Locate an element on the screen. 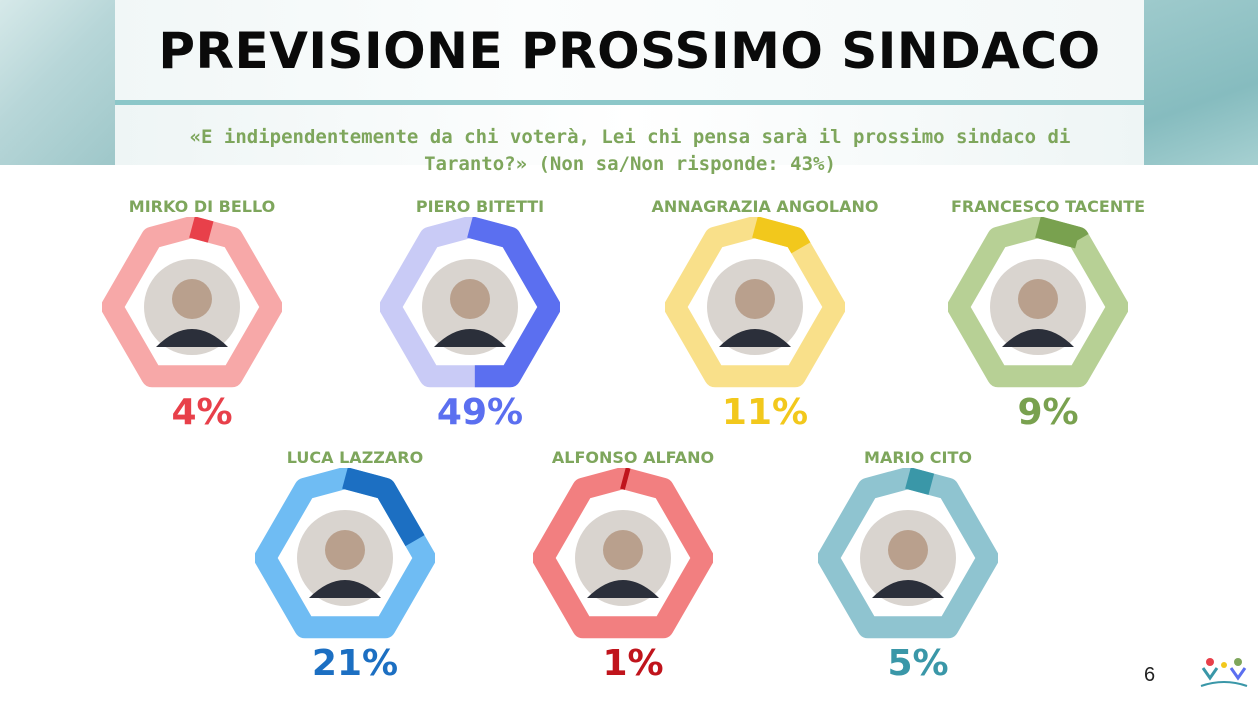 This screenshot has width=1258, height=709. title-divider is located at coordinates (629, 102).